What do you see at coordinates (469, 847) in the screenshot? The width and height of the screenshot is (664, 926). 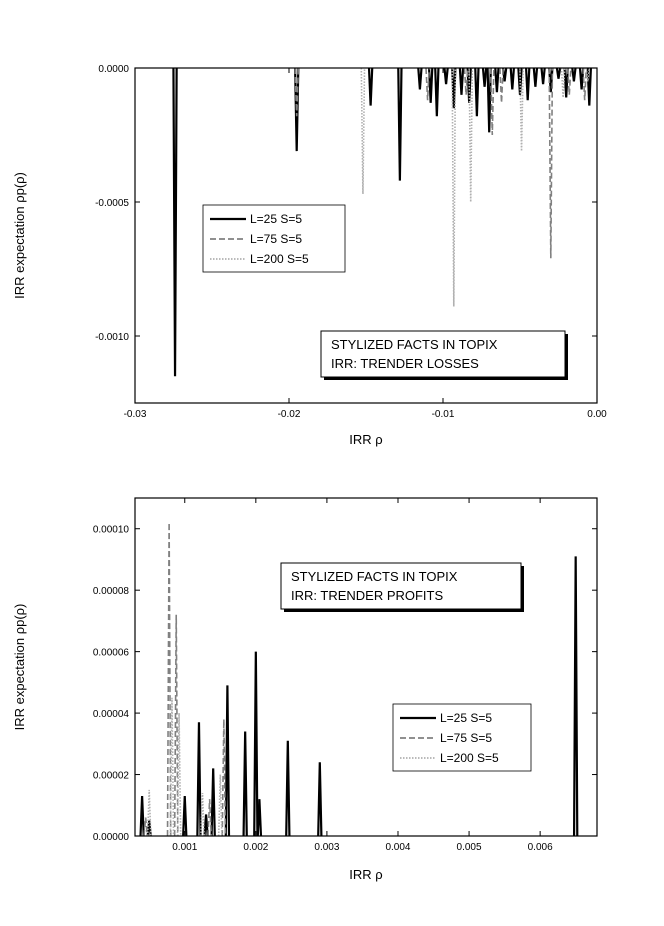 I see `x-tick-label: 0.005` at bounding box center [469, 847].